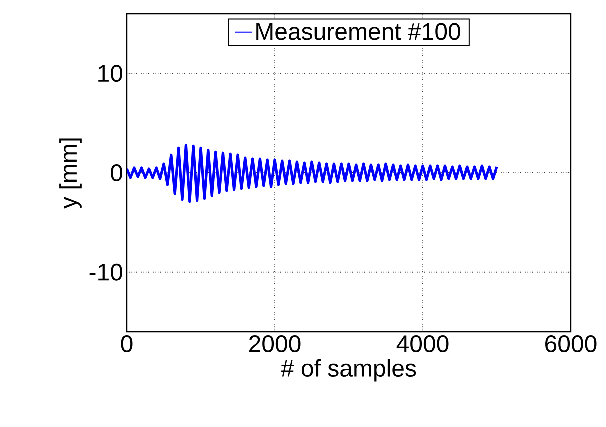 The height and width of the screenshot is (427, 606). What do you see at coordinates (358, 31) in the screenshot?
I see `legend-label: Measurement #100` at bounding box center [358, 31].